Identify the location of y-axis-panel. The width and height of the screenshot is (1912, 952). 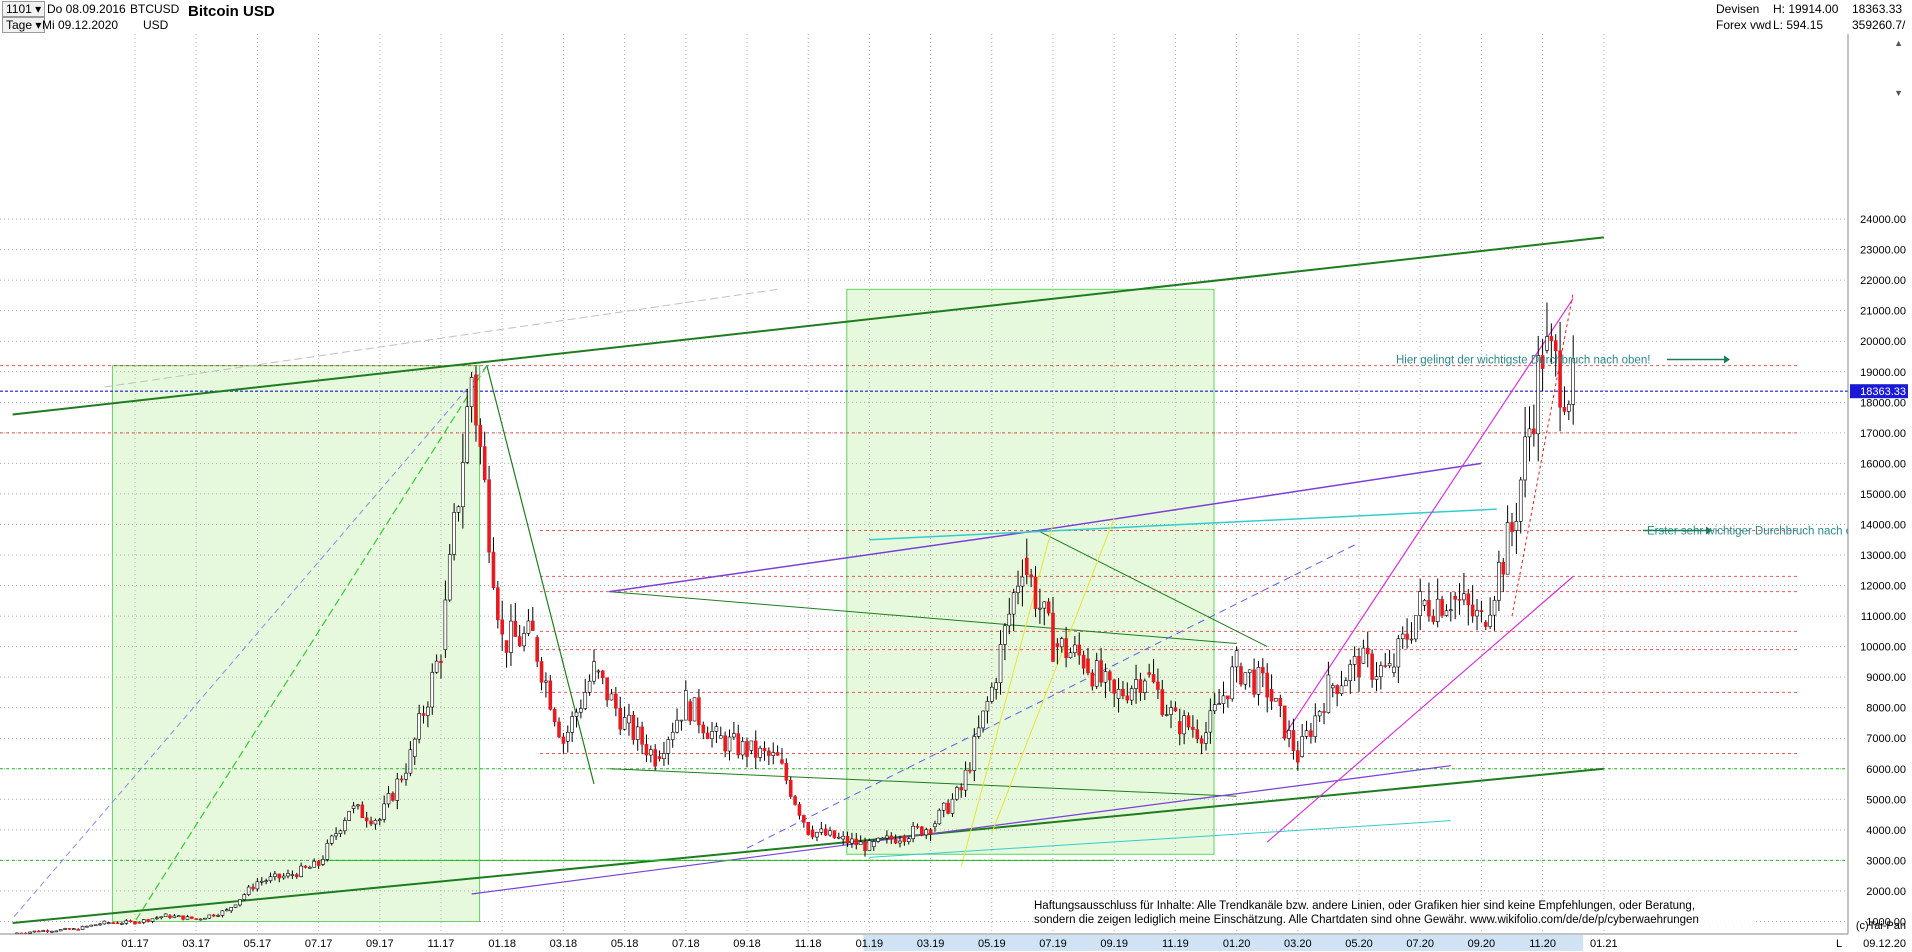
(1880, 493).